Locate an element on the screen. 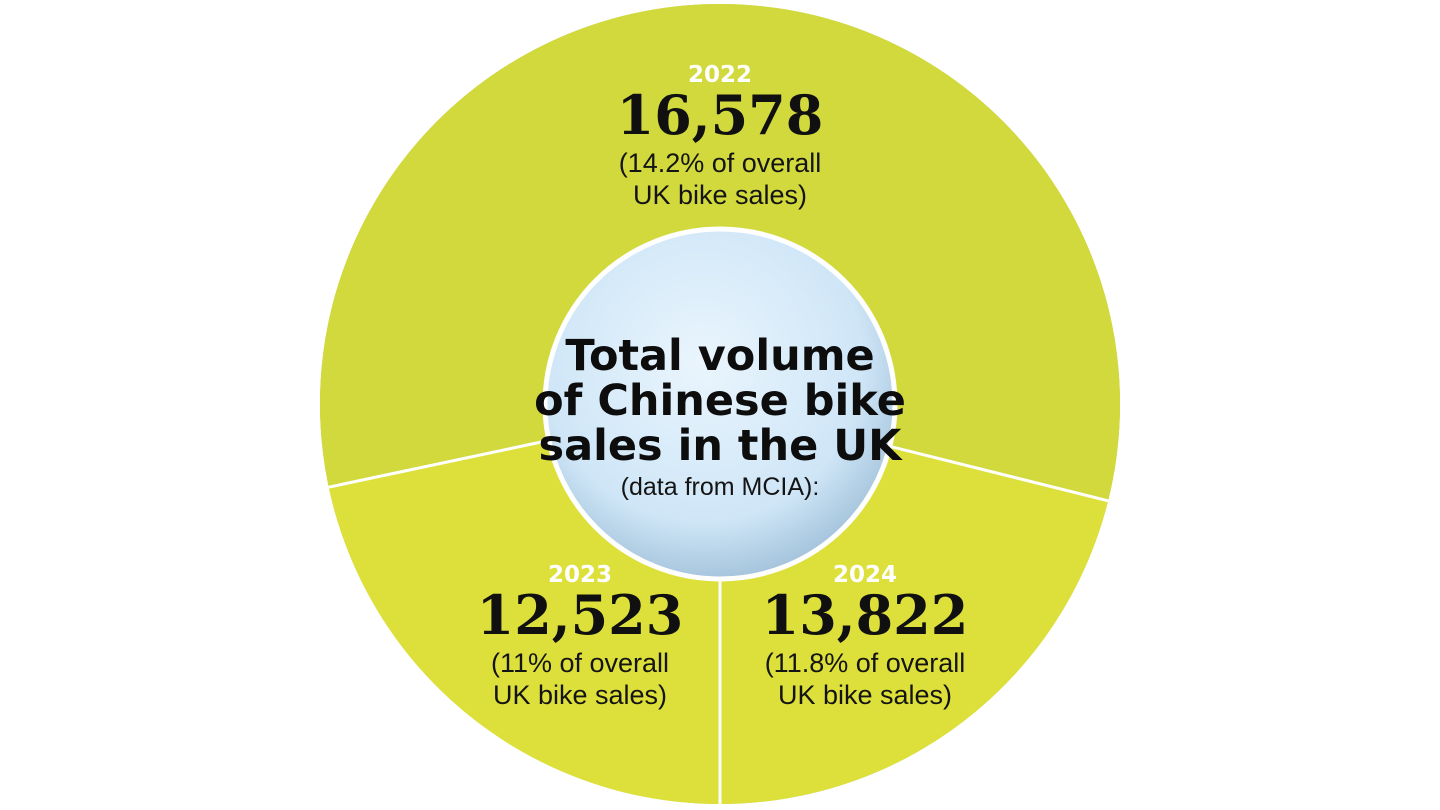 Image resolution: width=1440 pixels, height=810 pixels. center-title-line-3: sales in the UK is located at coordinates (721, 446).